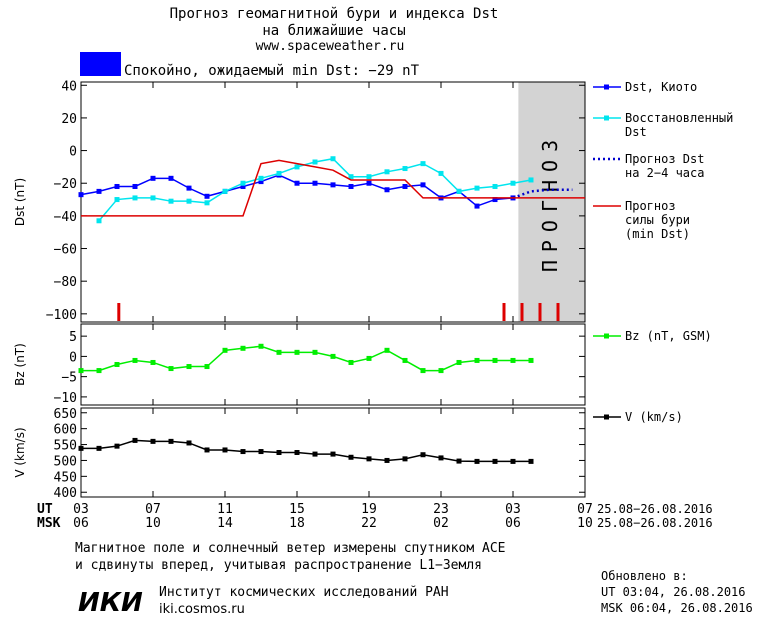 This screenshot has height=620, width=760. Describe the element at coordinates (655, 509) in the screenshot. I see `ut-date-range: 25.08−26.08.2016` at that location.